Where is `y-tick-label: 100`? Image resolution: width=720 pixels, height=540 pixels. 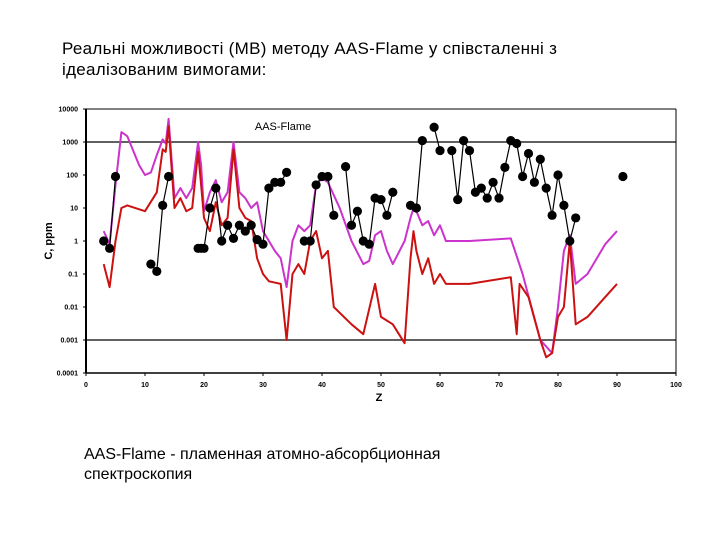 y-tick-label: 100 is located at coordinates (72, 176).